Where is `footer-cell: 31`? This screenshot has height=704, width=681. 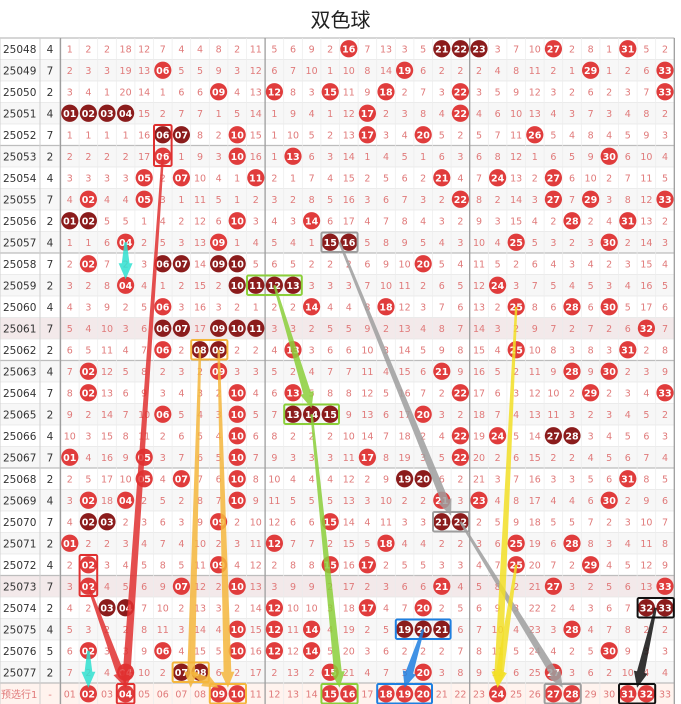 footer-cell: 31 is located at coordinates (627, 694).